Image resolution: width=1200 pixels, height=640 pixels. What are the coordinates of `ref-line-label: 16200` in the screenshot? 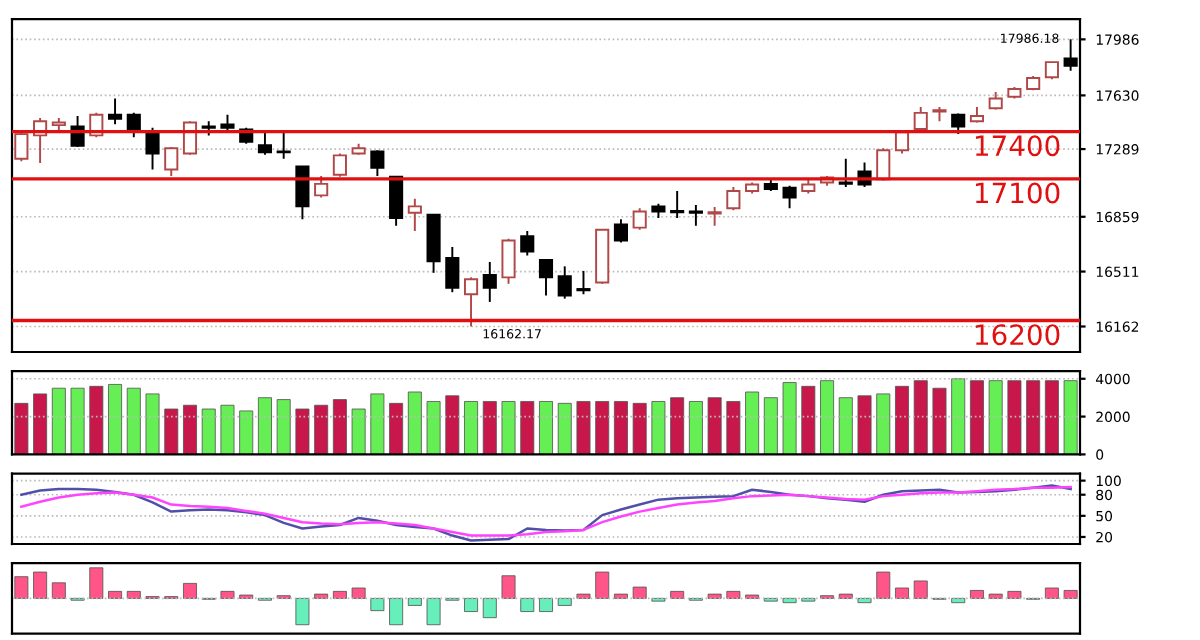 It's located at (1017, 335).